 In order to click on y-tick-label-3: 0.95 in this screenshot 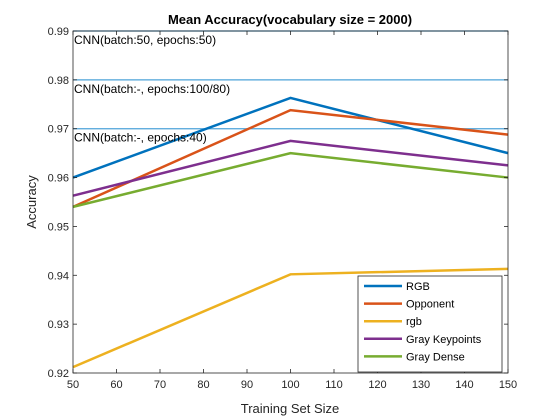, I will do `click(58, 227)`.